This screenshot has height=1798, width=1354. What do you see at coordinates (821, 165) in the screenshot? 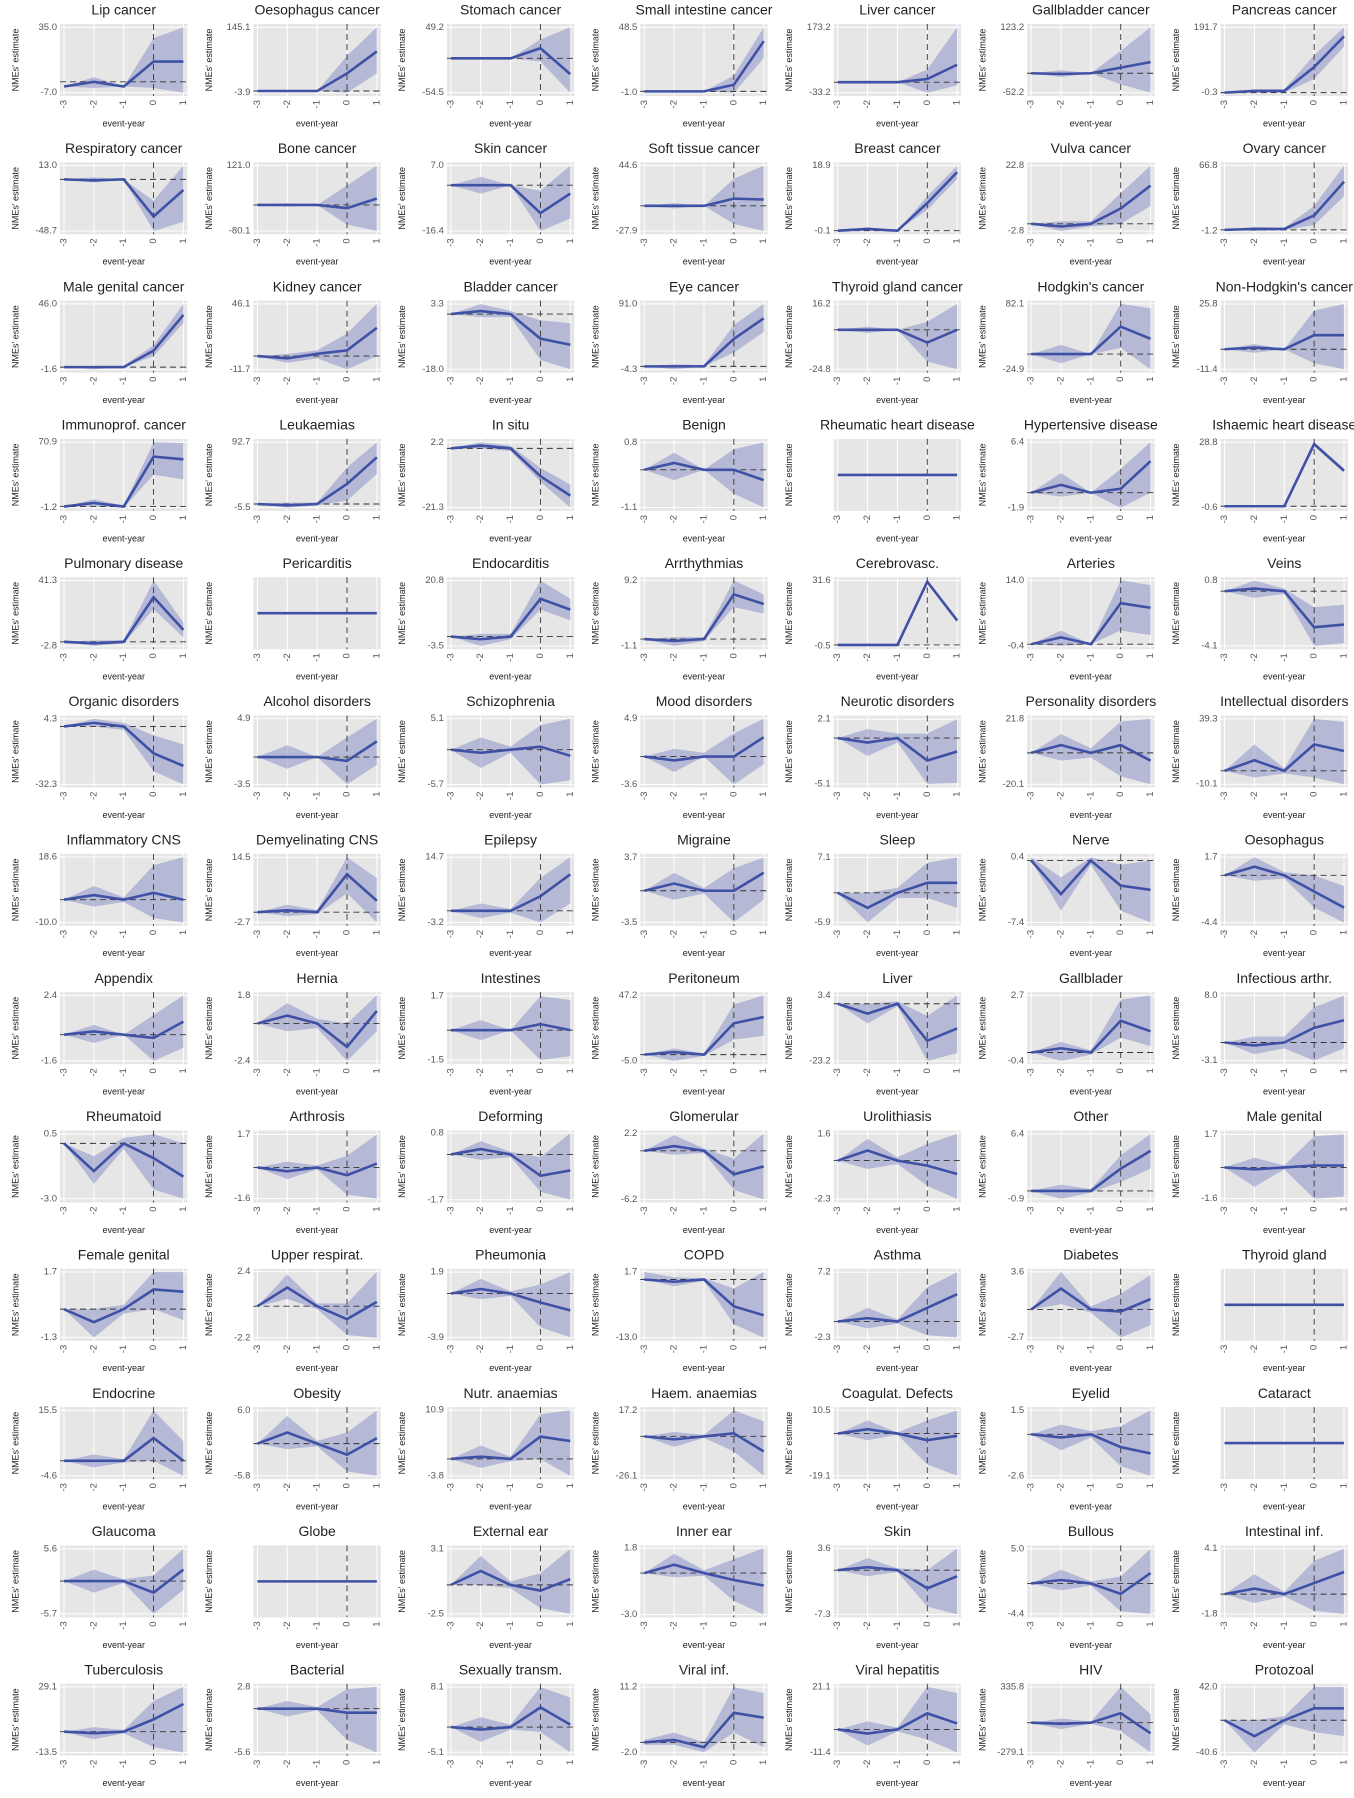
I see `y-tick-label: 18.9` at bounding box center [821, 165].